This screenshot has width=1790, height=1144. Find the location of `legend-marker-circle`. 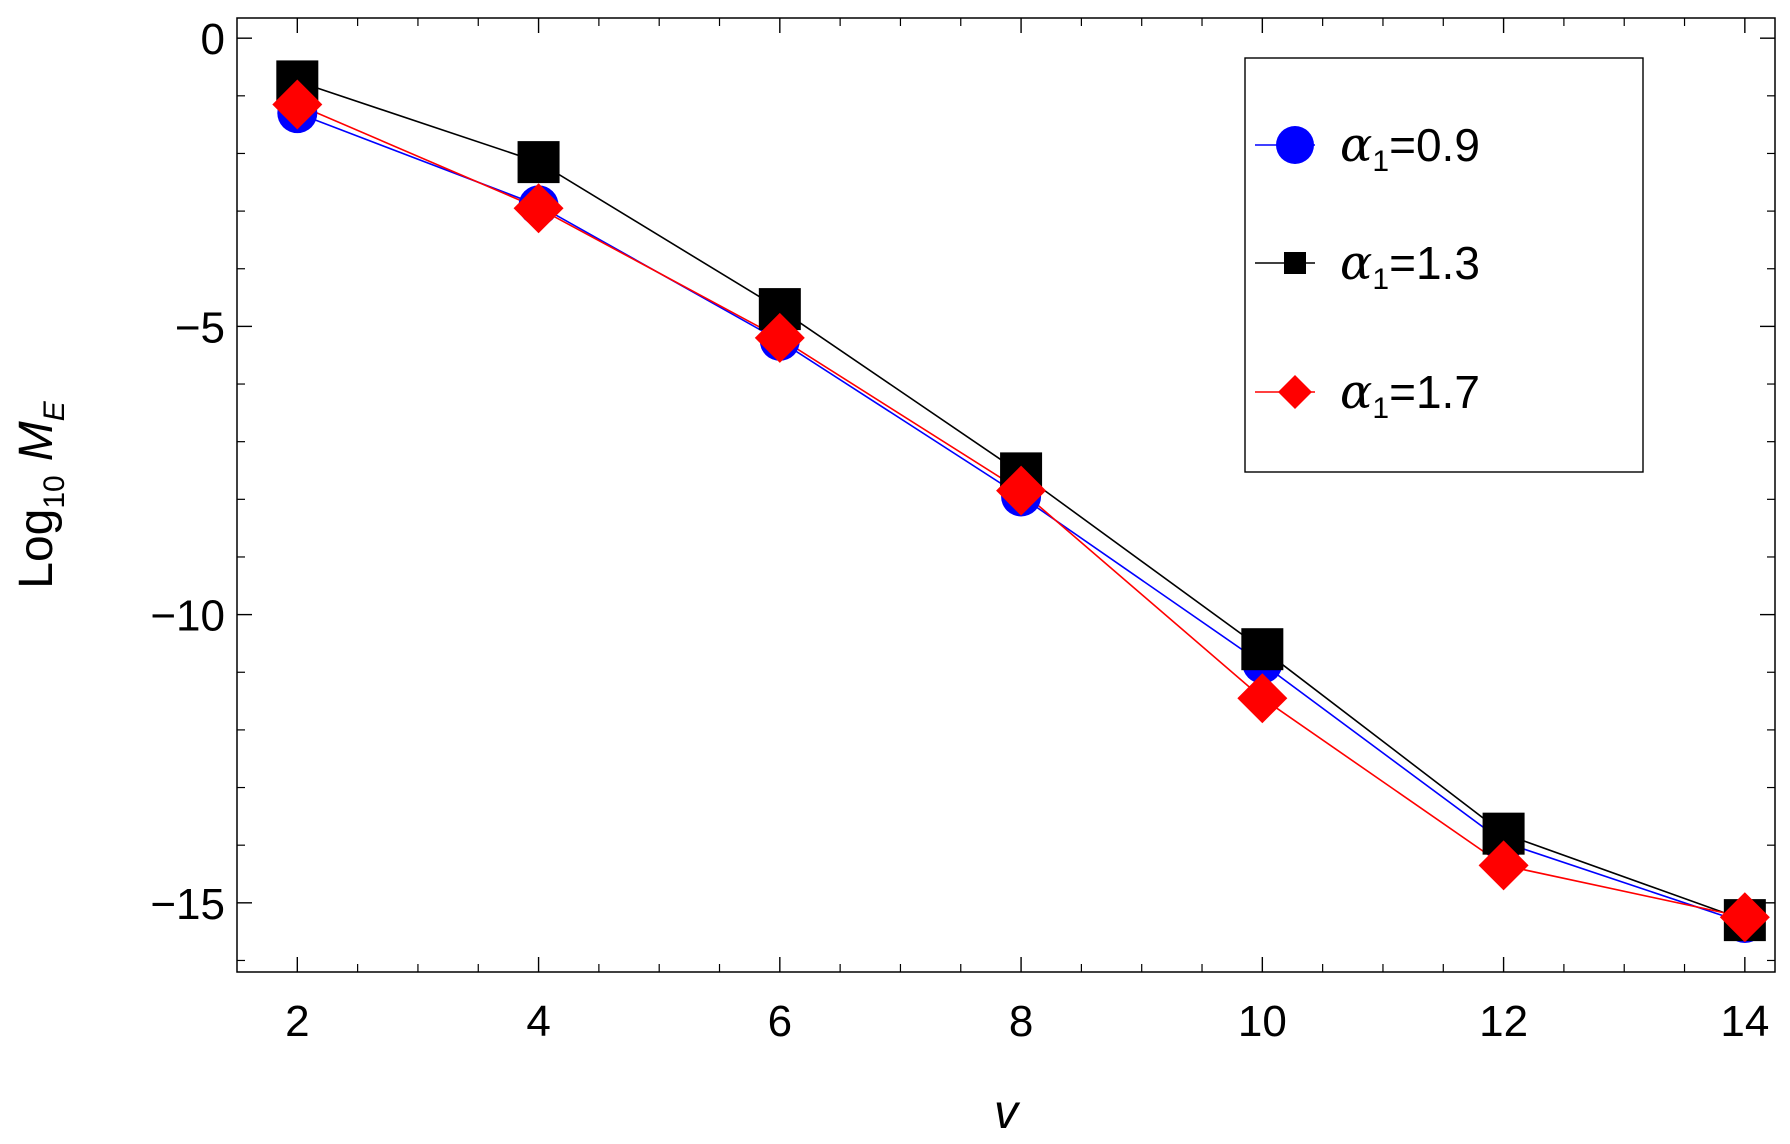

legend-marker-circle is located at coordinates (1295, 145).